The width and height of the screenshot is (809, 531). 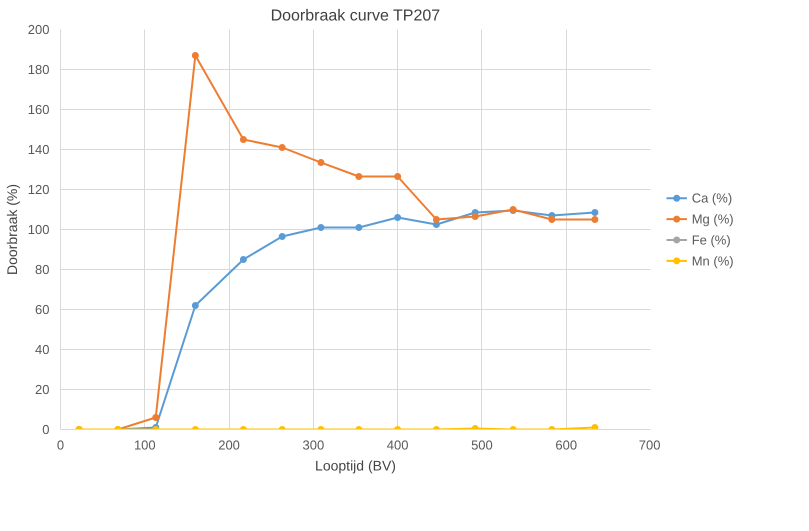 I want to click on x-tick-label: 0, so click(x=60, y=445).